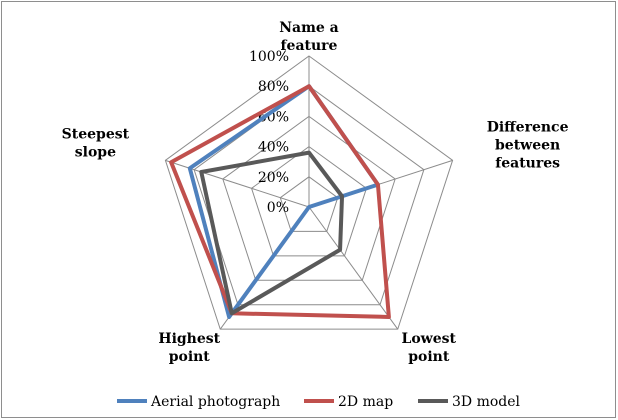 This screenshot has height=420, width=618. I want to click on tick-label: 60%, so click(273, 117).